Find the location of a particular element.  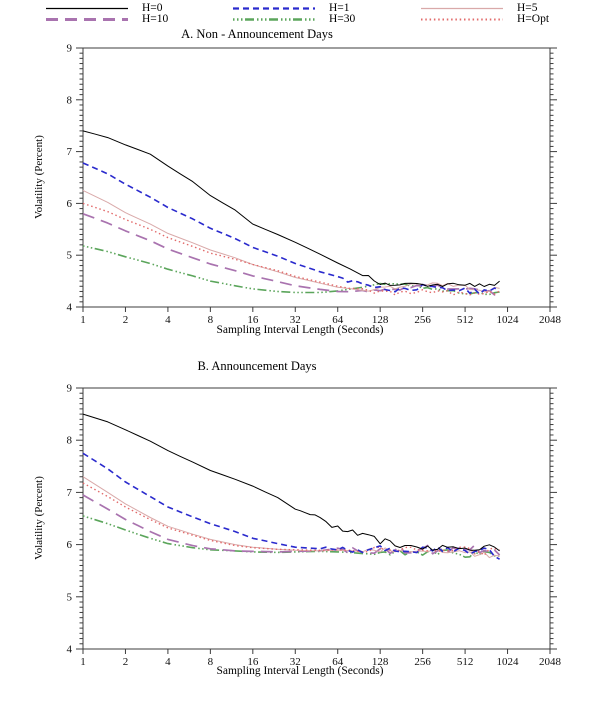

legend-column-2: H=1 H=30 is located at coordinates (294, 13).